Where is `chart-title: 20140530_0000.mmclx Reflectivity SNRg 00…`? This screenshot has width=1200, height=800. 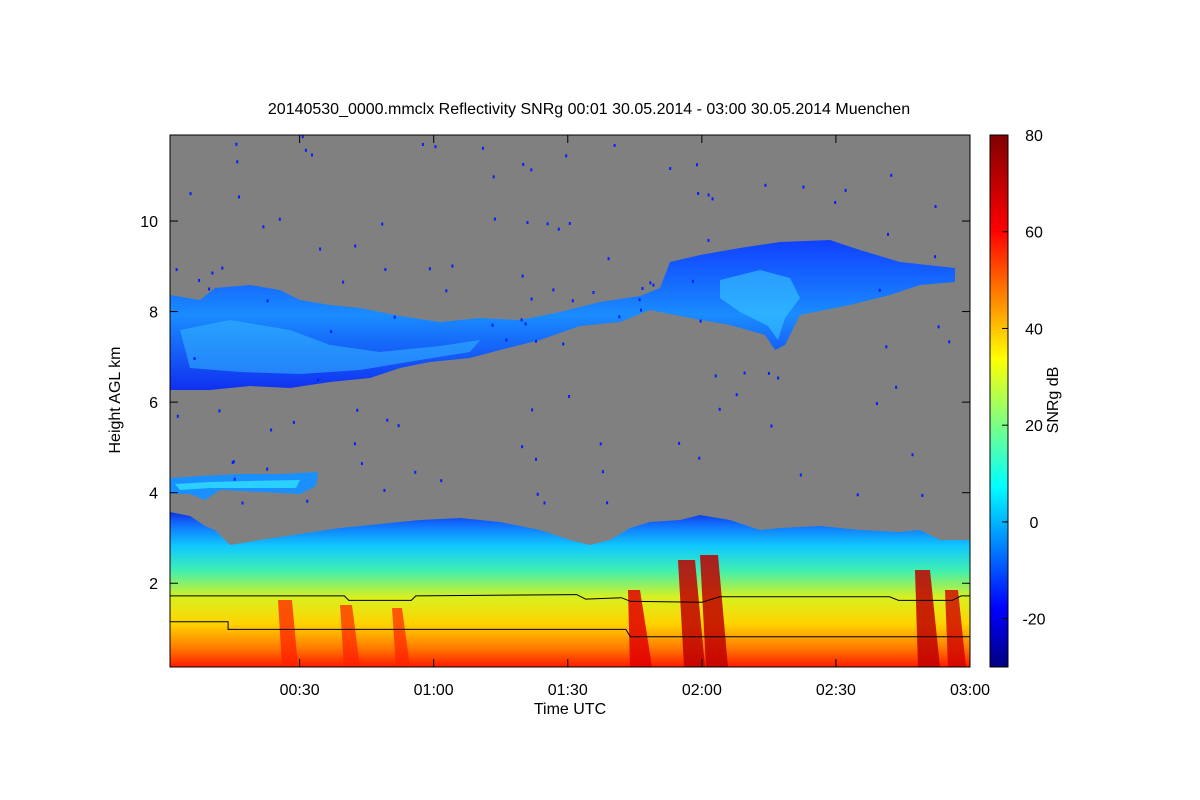
chart-title: 20140530_0000.mmclx Reflectivity SNRg 00… is located at coordinates (589, 109).